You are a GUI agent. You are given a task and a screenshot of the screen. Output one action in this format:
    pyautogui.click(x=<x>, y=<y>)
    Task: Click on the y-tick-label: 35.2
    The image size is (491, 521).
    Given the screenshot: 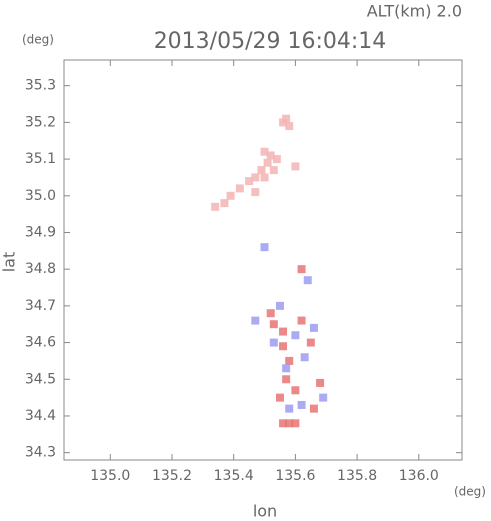 What is the action you would take?
    pyautogui.click(x=40, y=122)
    